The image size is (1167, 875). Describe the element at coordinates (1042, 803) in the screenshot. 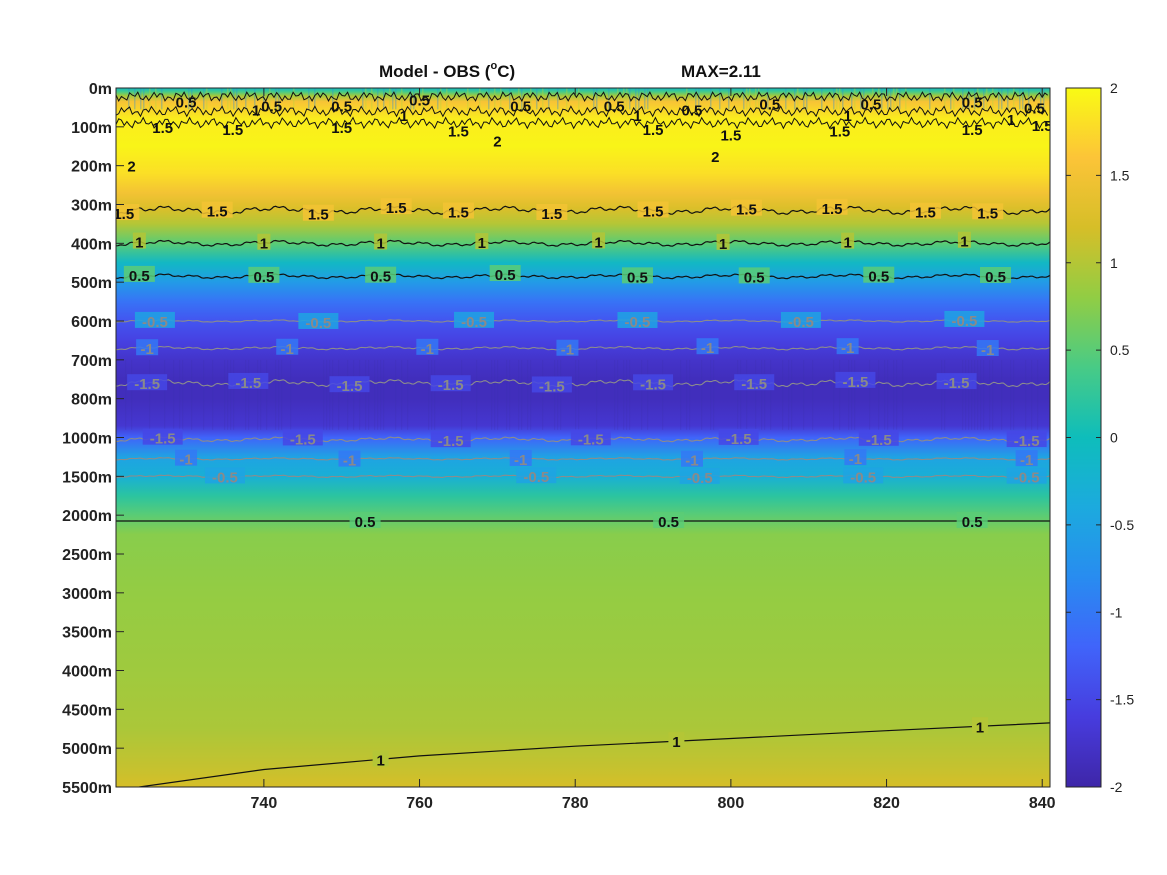

I see `x-tick-label: 840` at that location.